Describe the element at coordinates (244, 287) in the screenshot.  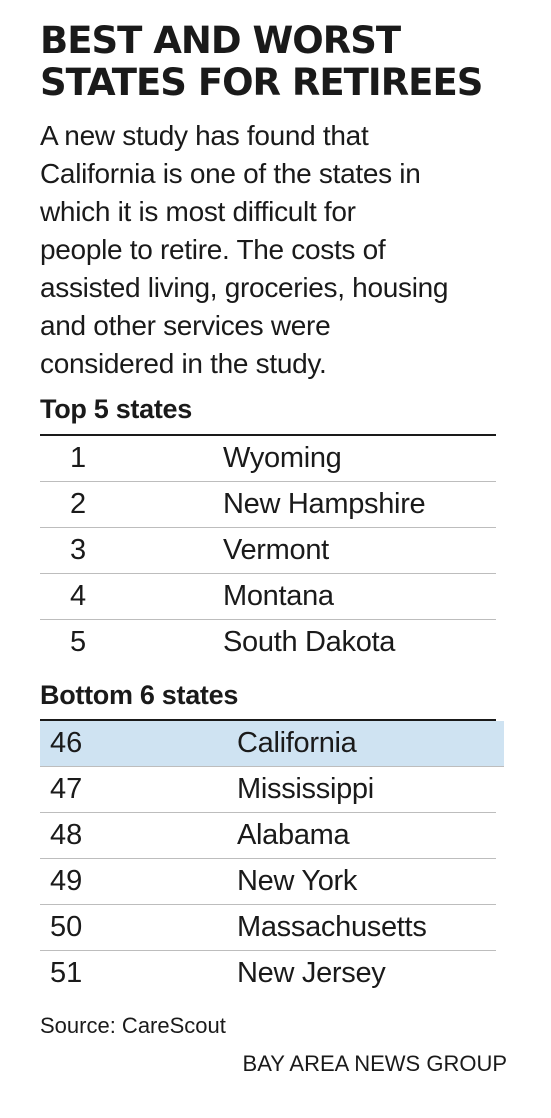
I see `intro-line: assisted living, groceries, housing` at that location.